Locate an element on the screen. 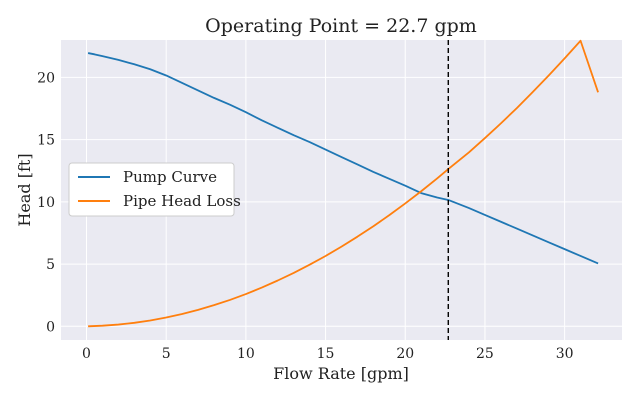  x-tick-label: 25 is located at coordinates (485, 354).